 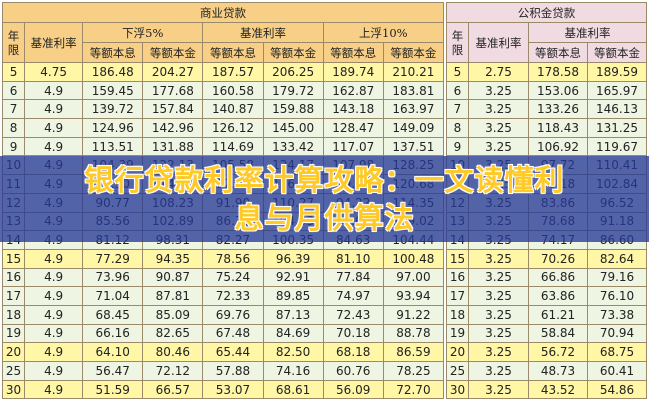 I want to click on payment-cell: 74.16, so click(x=293, y=371).